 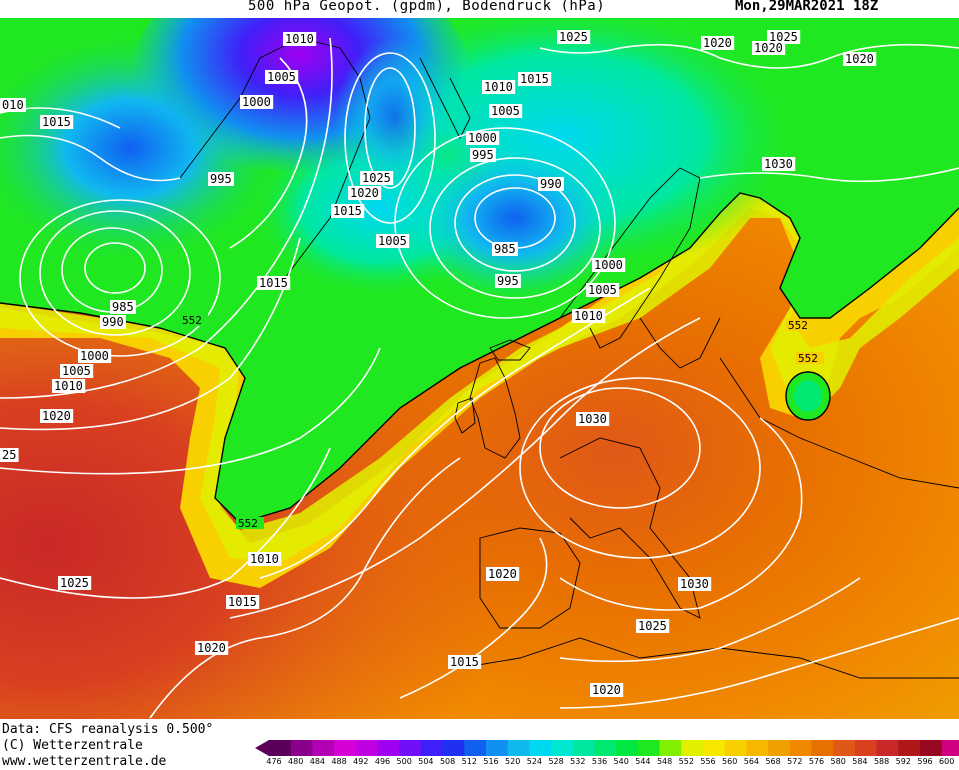 I want to click on colorbar-tick-label: 532, so click(x=578, y=761).